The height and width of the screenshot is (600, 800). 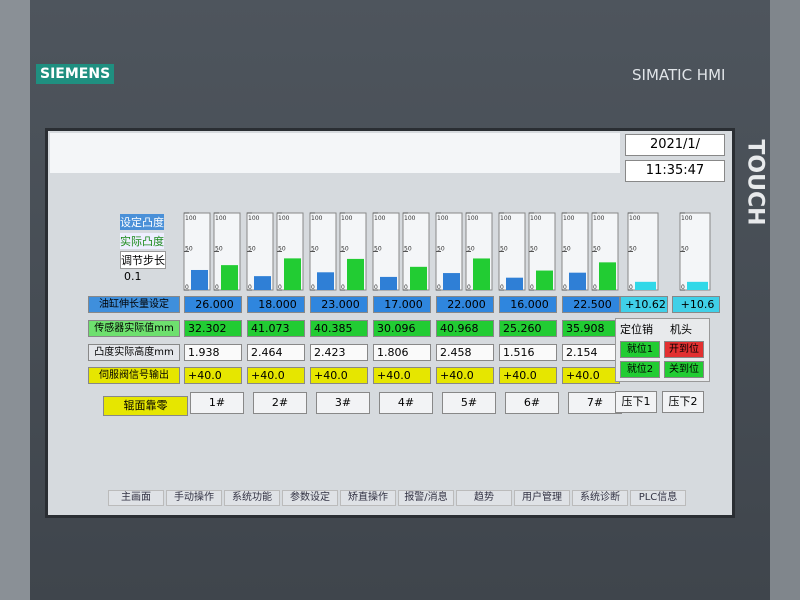 What do you see at coordinates (402, 352) in the screenshot?
I see `row-value: 1.806` at bounding box center [402, 352].